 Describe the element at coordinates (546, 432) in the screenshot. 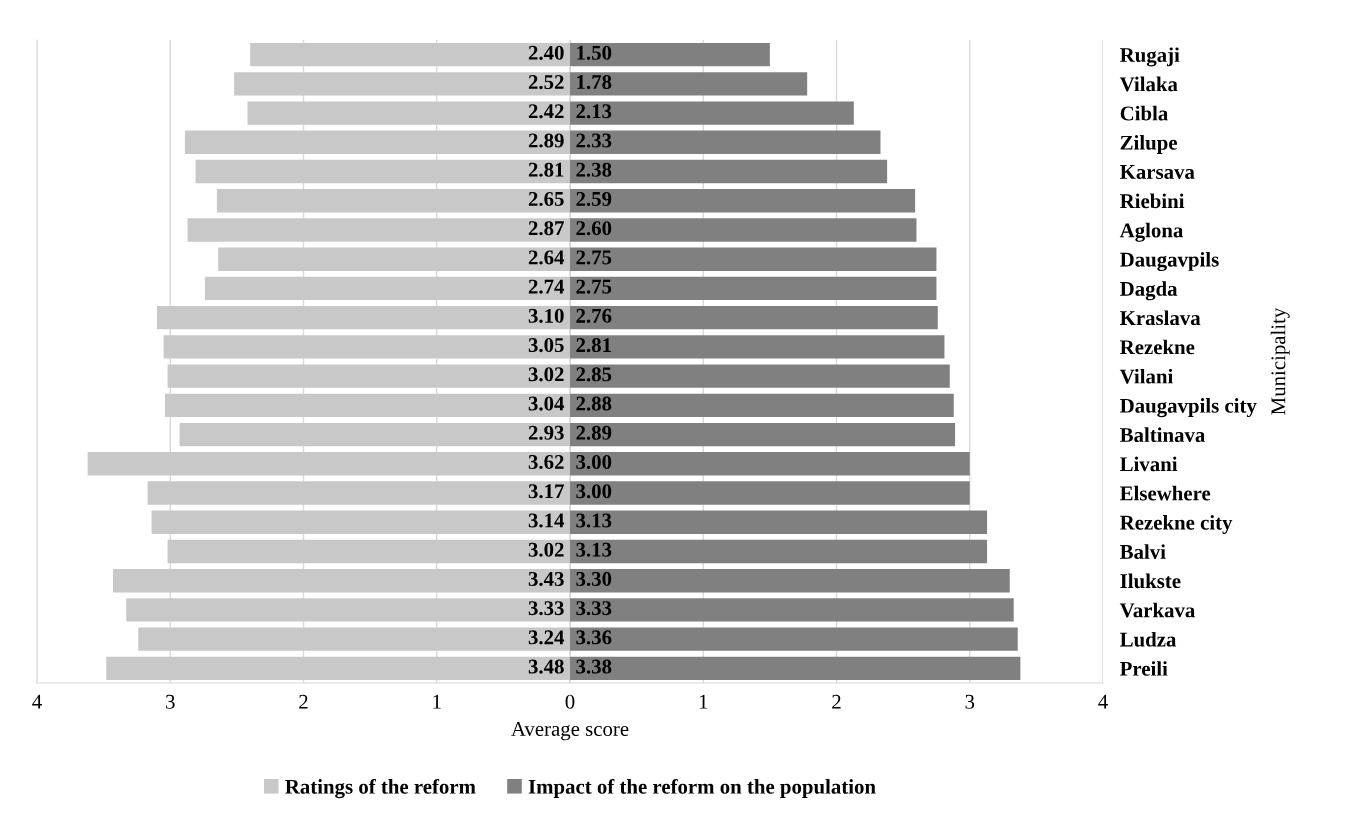

I see `data-label: 2.93` at that location.